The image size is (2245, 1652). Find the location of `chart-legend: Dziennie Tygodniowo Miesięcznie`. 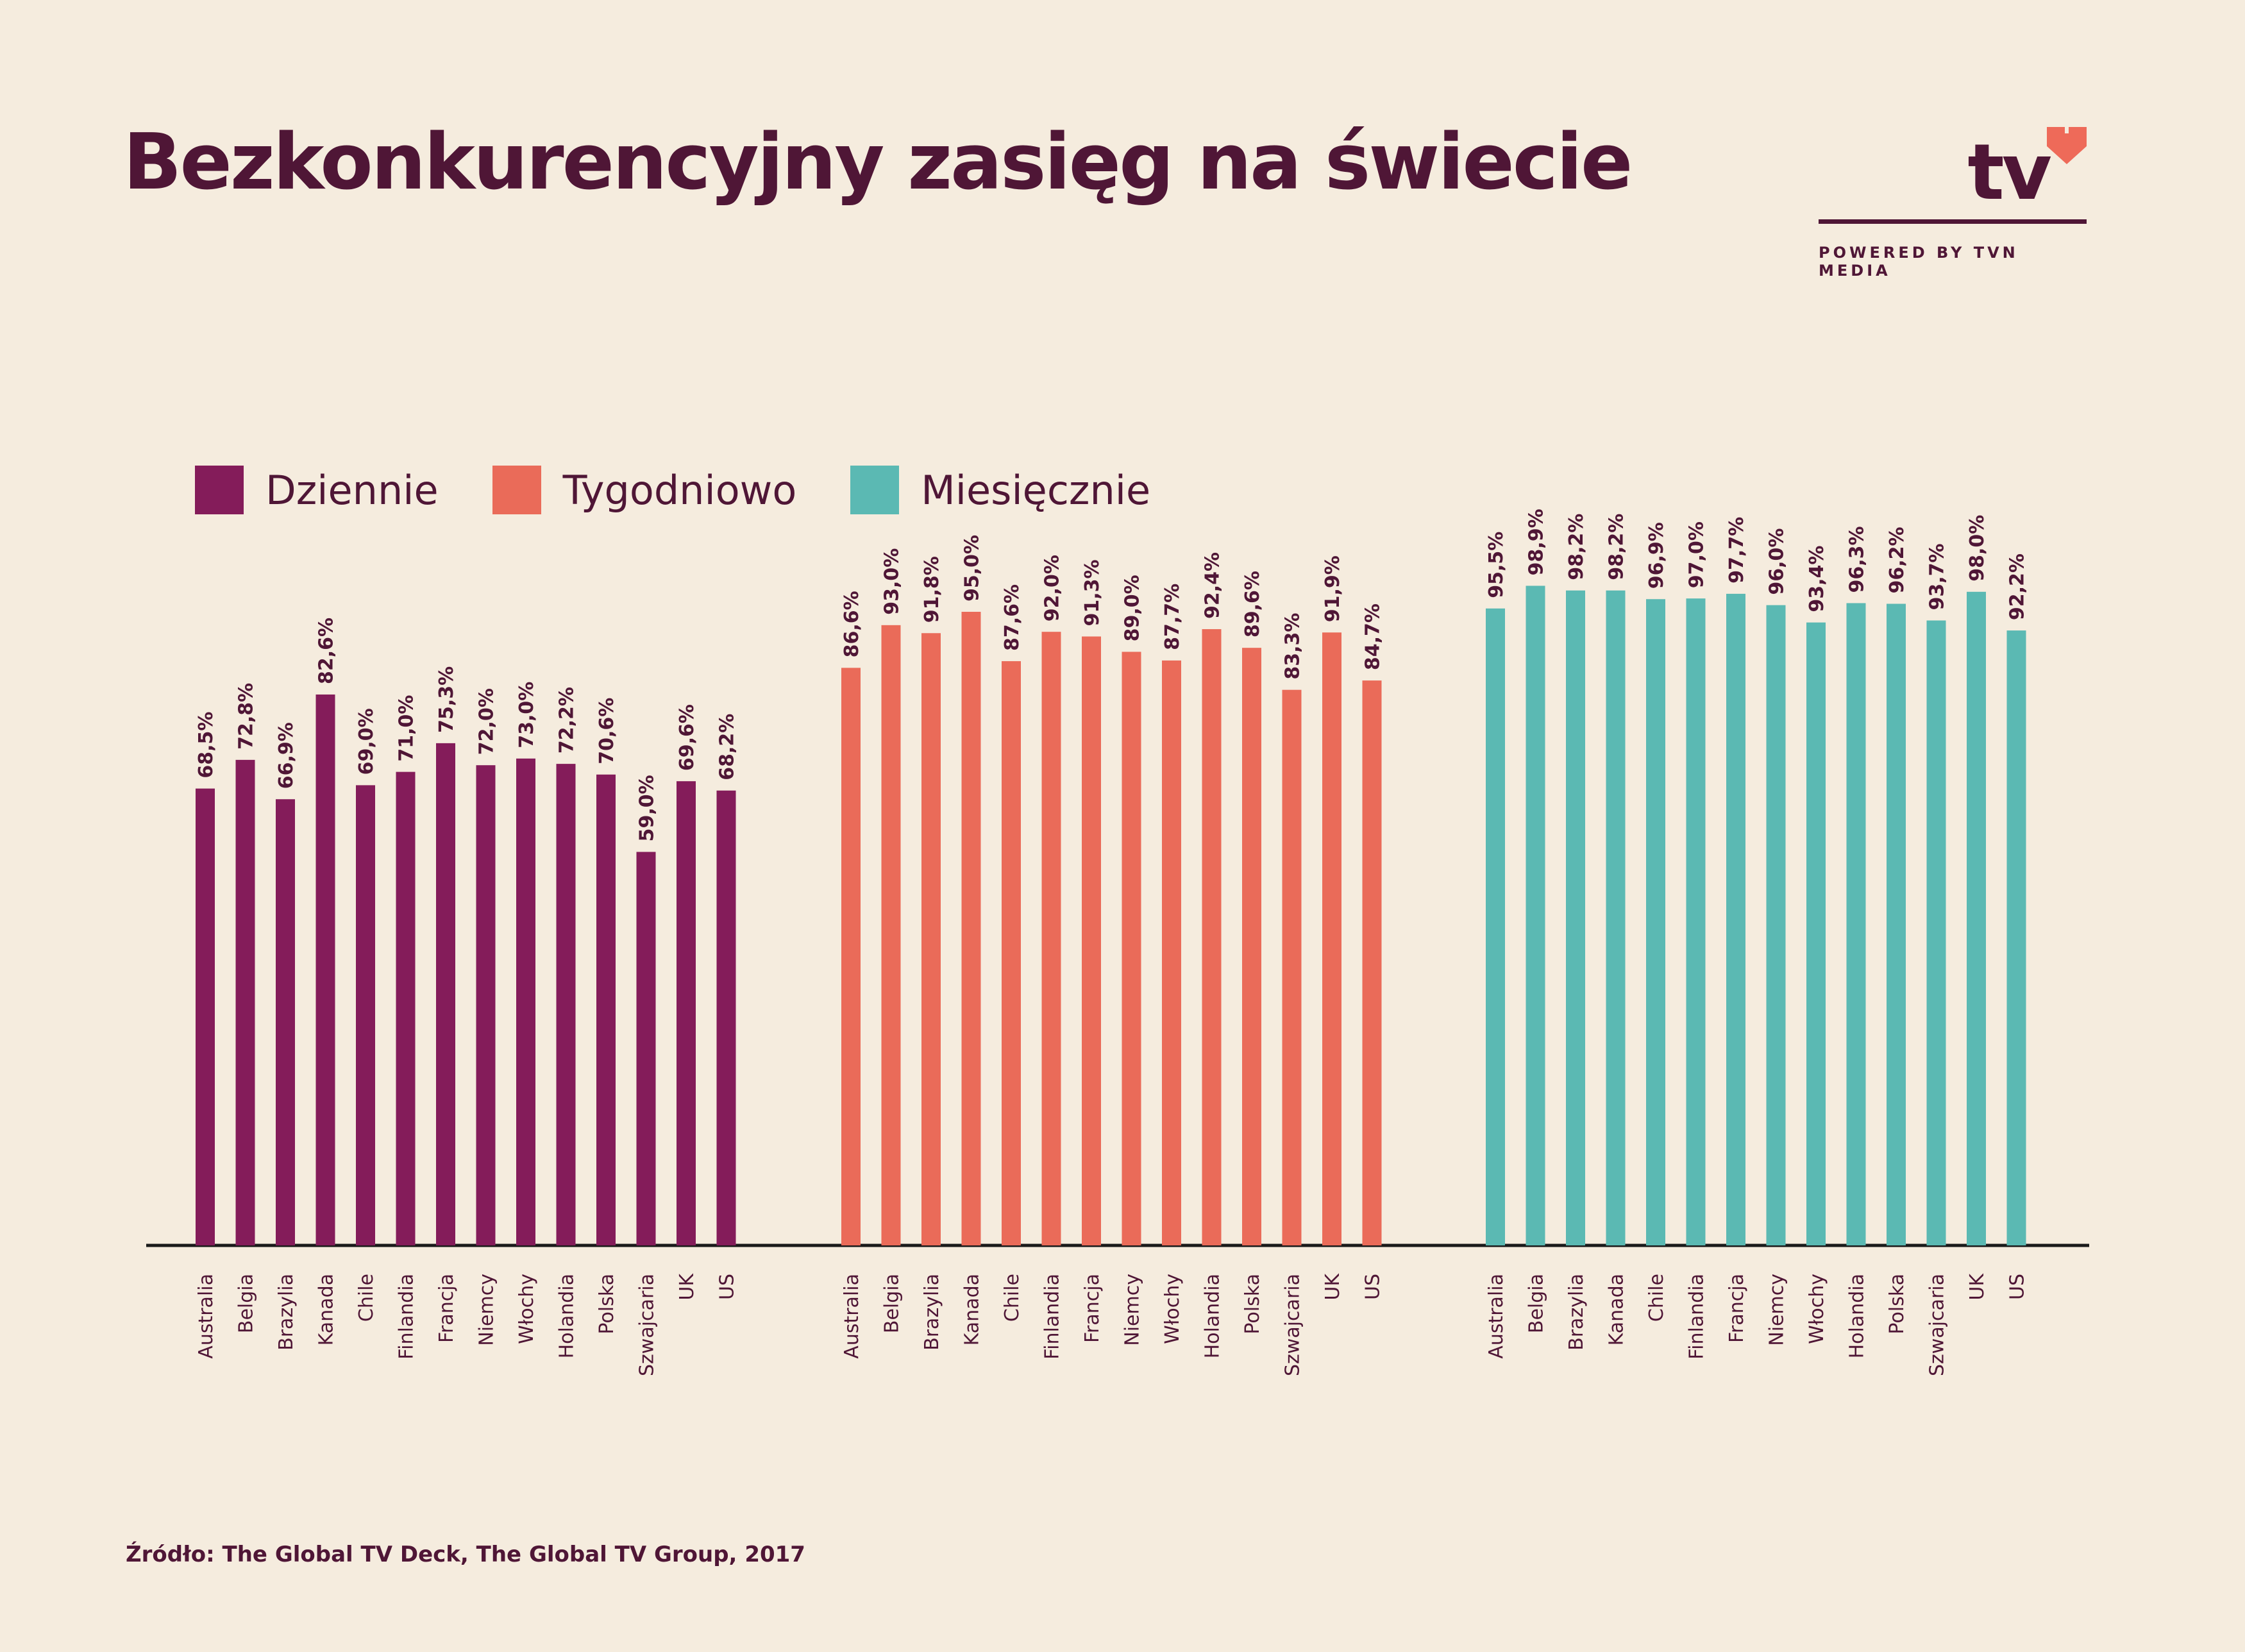

chart-legend: Dziennie Tygodniowo Miesięcznie is located at coordinates (700, 490).